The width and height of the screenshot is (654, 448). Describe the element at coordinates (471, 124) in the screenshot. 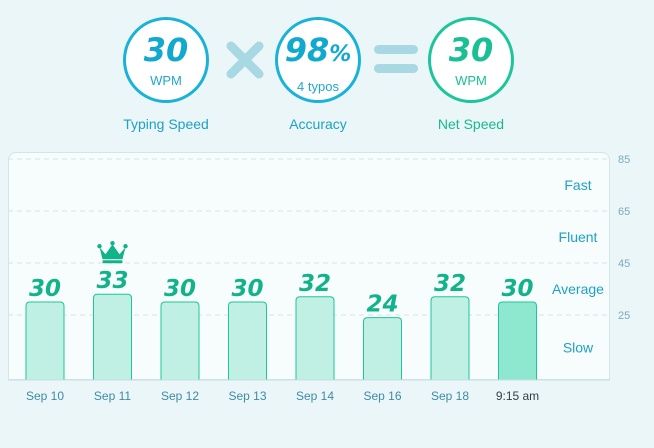

I see `net-speed-label: Net Speed` at that location.